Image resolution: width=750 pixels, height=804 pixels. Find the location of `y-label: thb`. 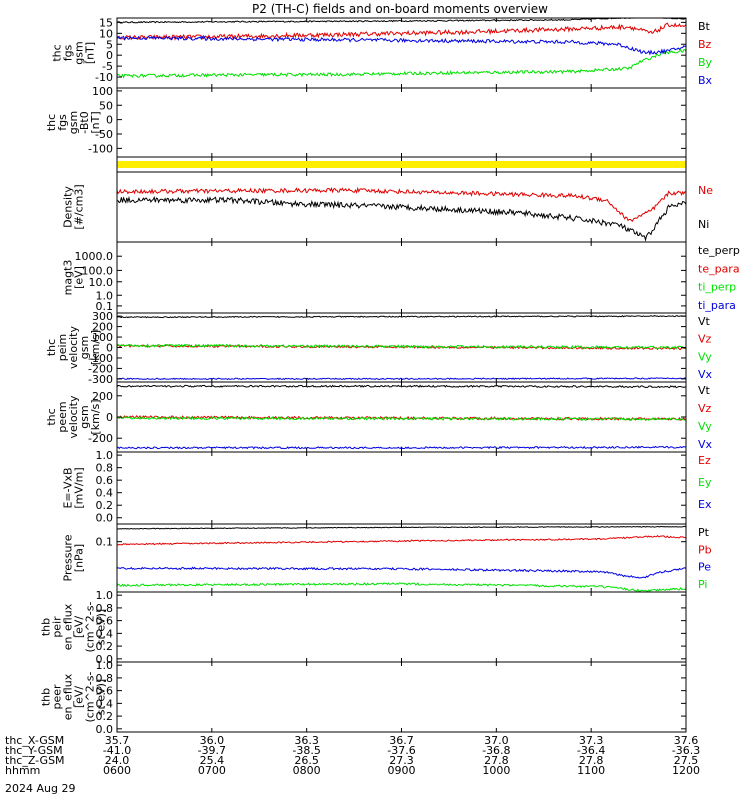

y-label: thb is located at coordinates (46, 627).